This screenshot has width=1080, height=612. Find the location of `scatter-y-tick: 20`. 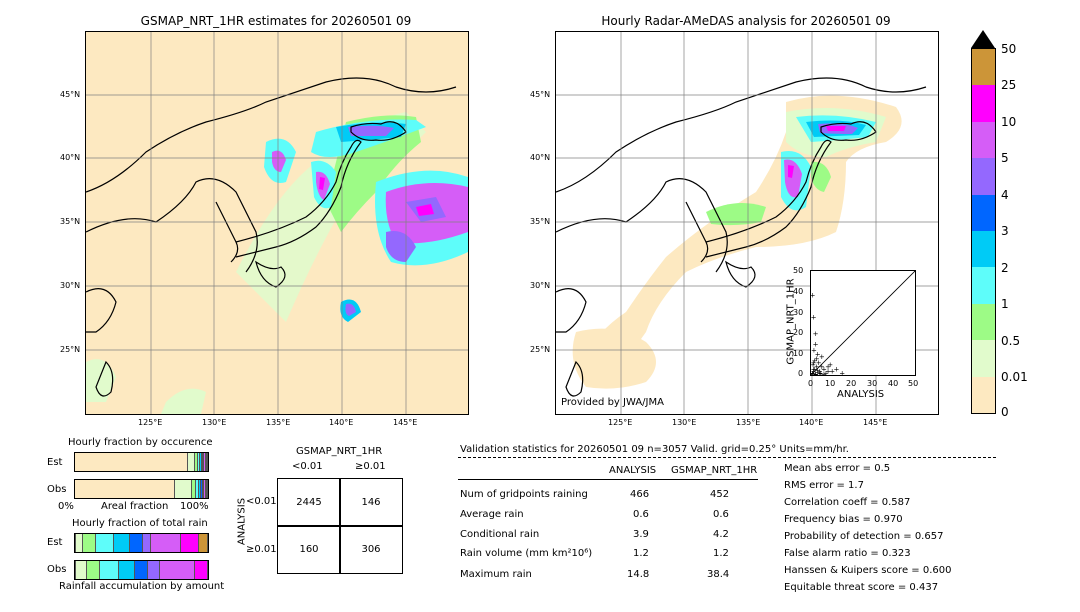

scatter-y-tick: 20 is located at coordinates (798, 332).